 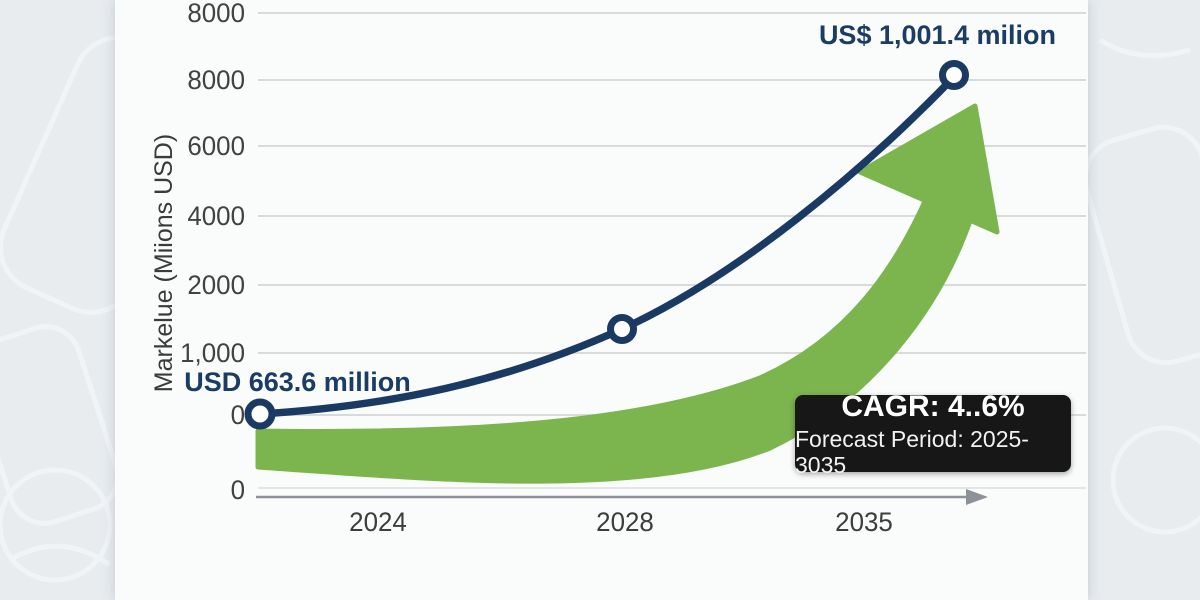 What do you see at coordinates (933, 406) in the screenshot?
I see `cagr-value: CAGR: 4..6%` at bounding box center [933, 406].